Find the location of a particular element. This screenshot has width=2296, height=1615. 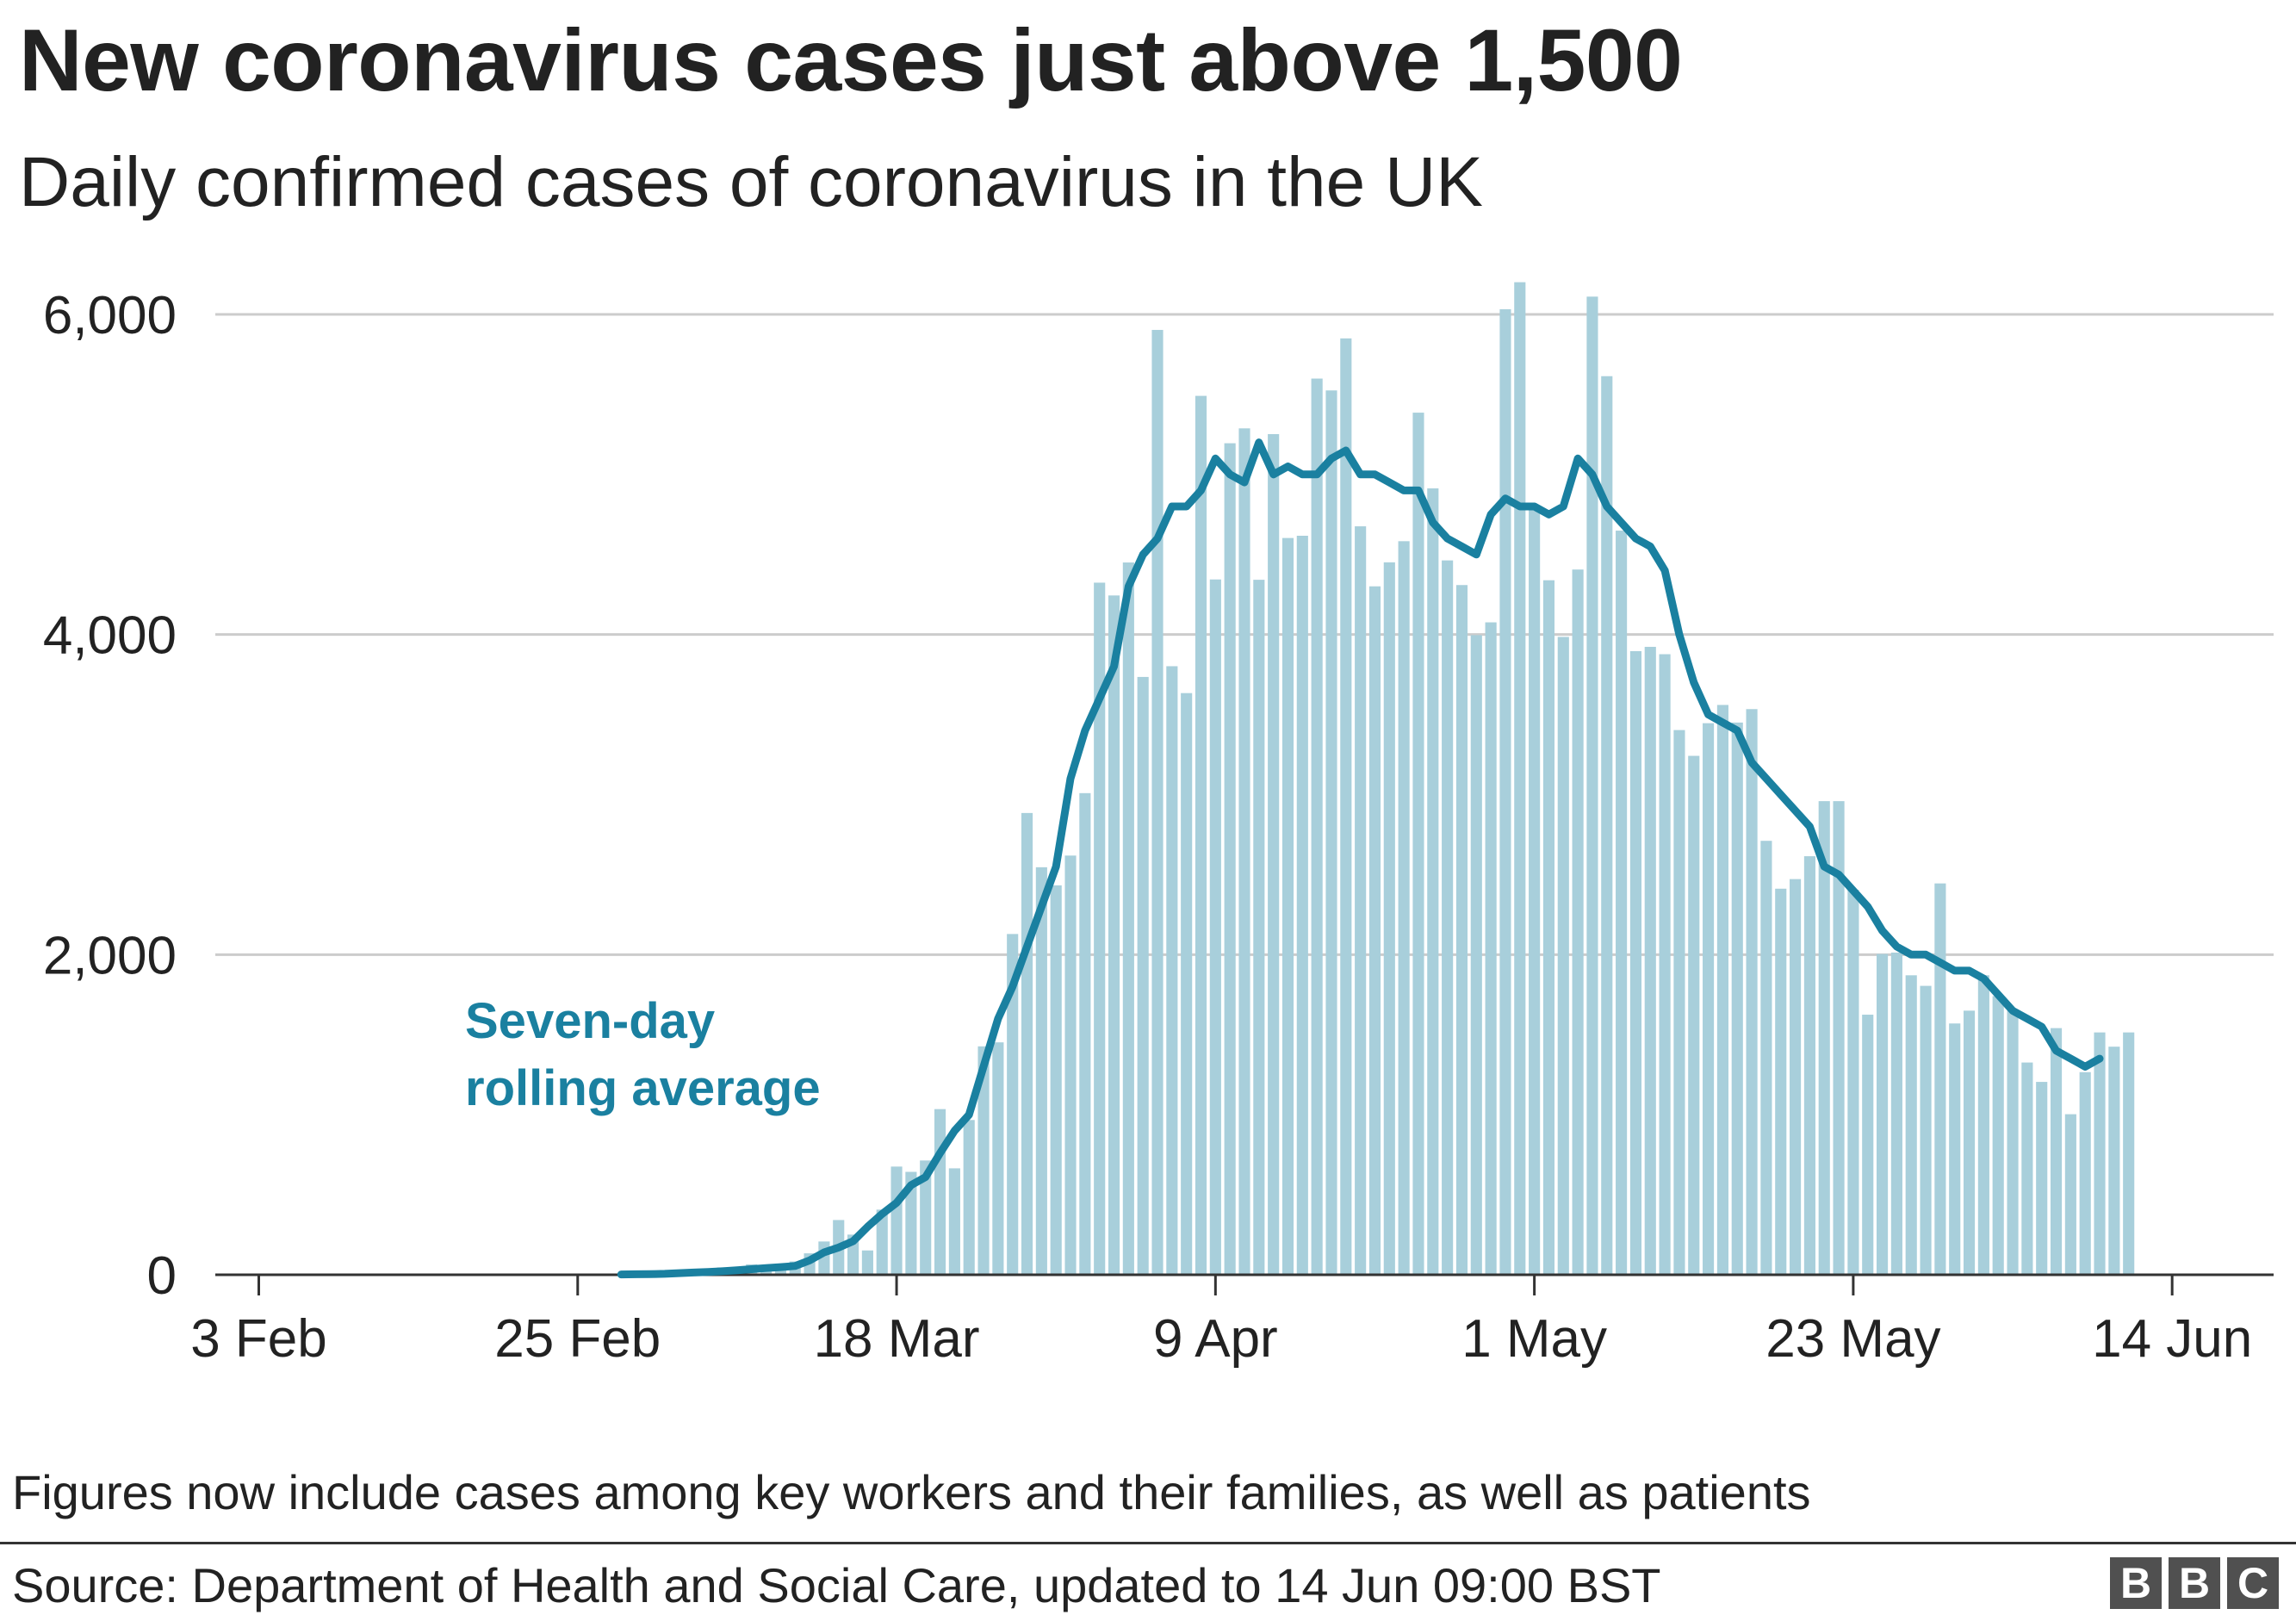

y-tick-label: 6,000 is located at coordinates (110, 315).